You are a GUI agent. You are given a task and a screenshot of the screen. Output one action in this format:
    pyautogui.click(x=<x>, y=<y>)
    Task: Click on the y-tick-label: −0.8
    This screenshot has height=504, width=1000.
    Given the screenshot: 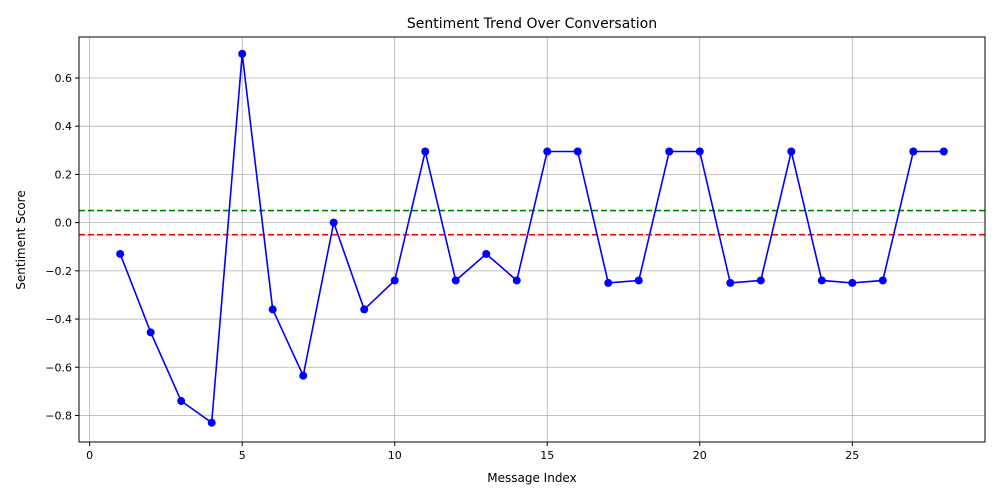 What is the action you would take?
    pyautogui.click(x=58, y=415)
    